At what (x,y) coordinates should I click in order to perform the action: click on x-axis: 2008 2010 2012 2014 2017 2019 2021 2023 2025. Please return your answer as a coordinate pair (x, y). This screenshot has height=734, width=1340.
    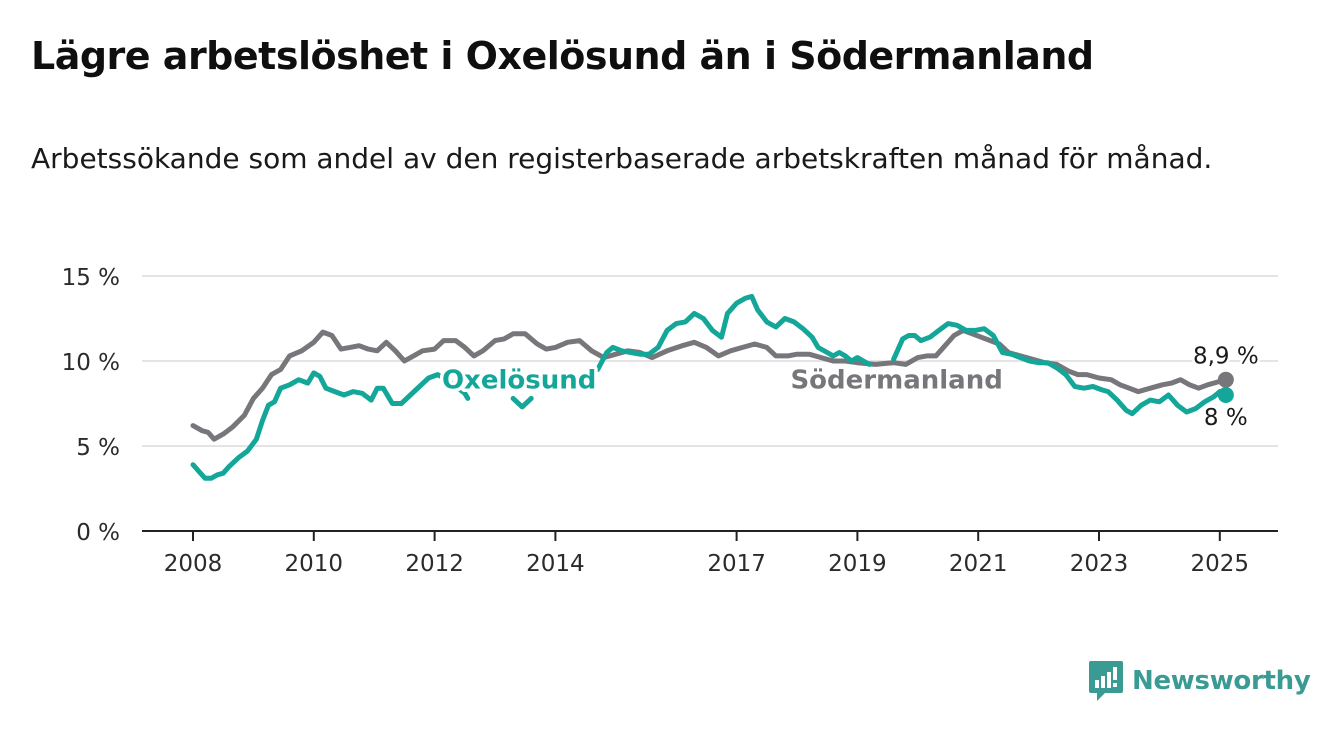
    Looking at the image, I should click on (710, 553).